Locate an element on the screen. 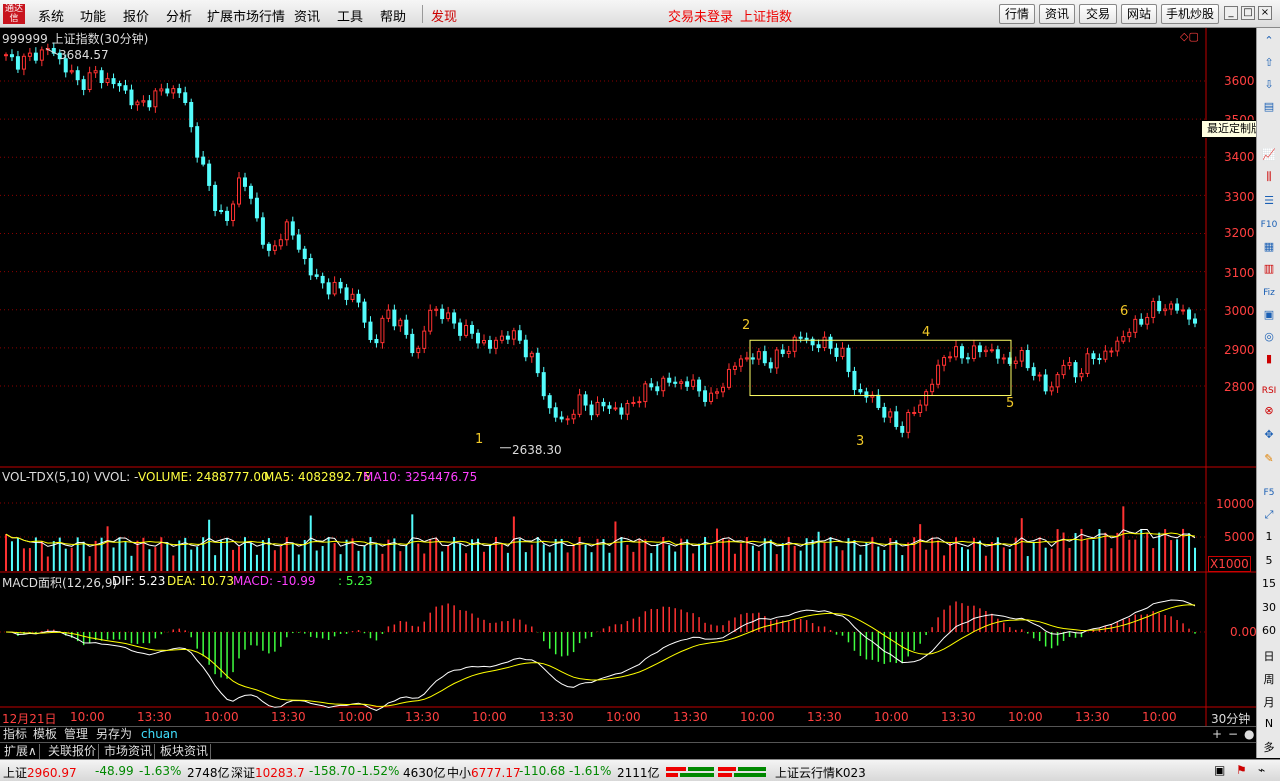 Image resolution: width=1280 pixels, height=781 pixels. tab-manage: 管理 is located at coordinates (76, 734).